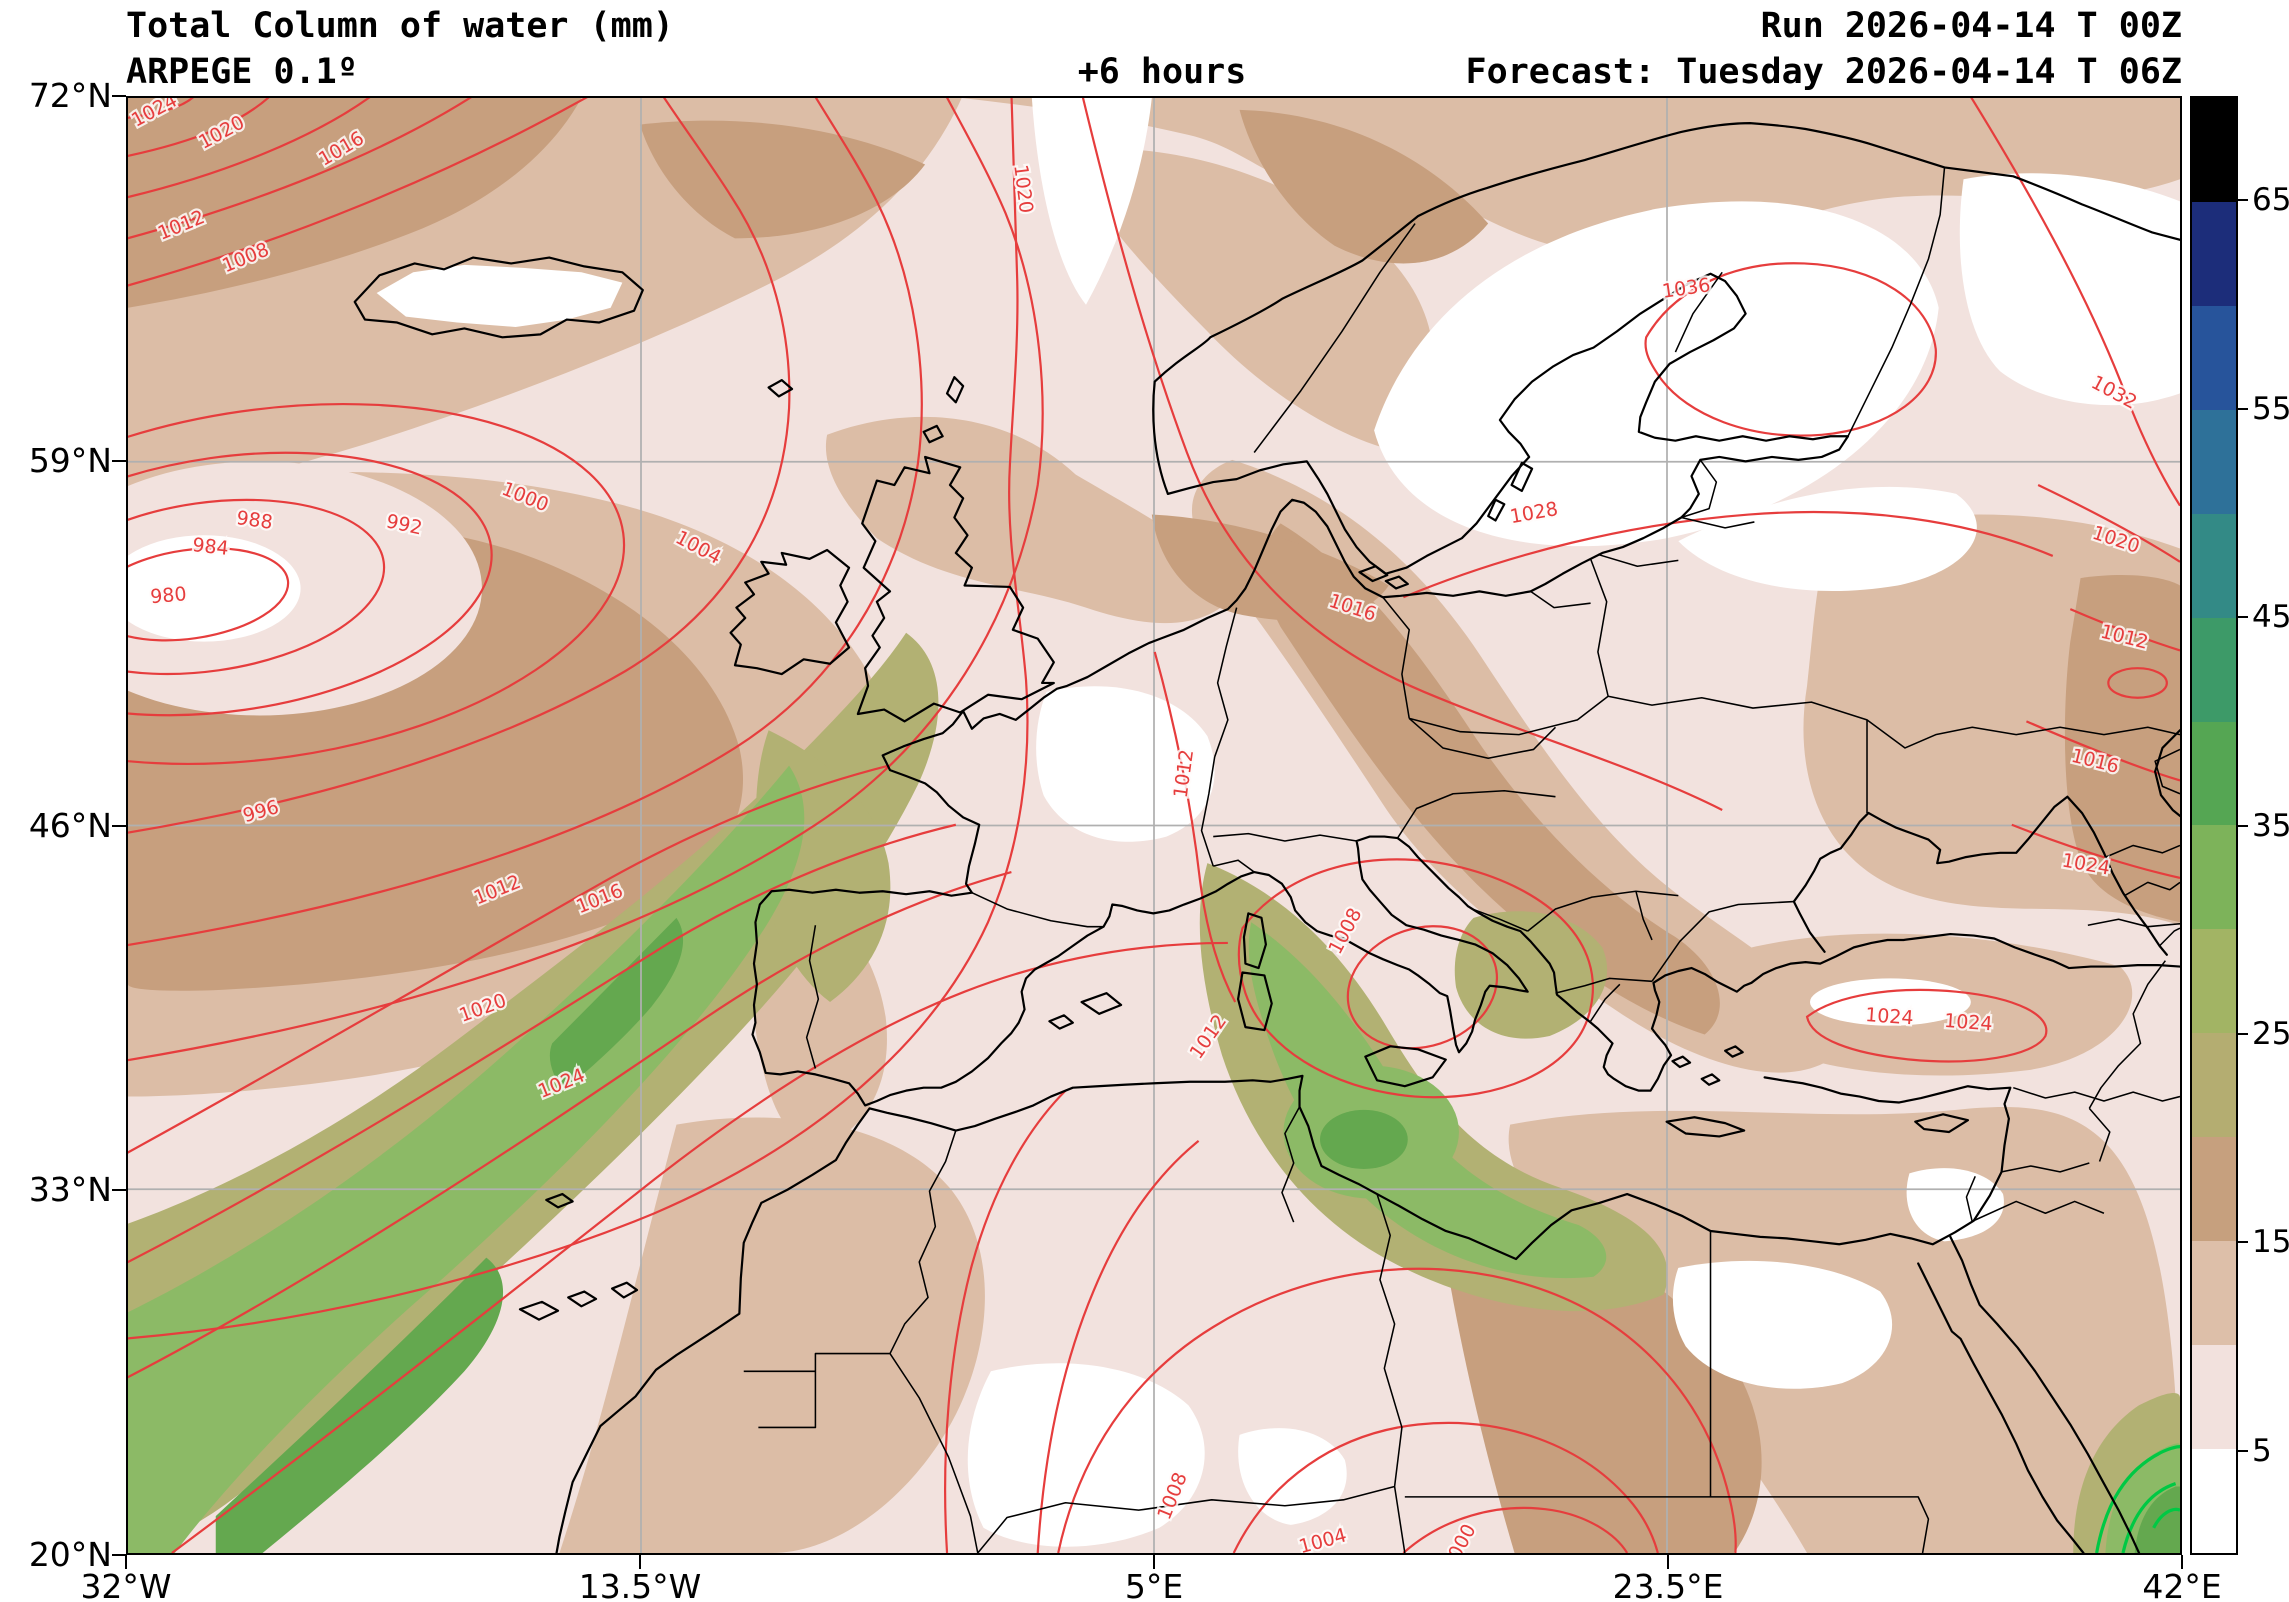 The width and height of the screenshot is (2289, 1602). I want to click on y-tick-label: 20°N, so click(70, 1554).